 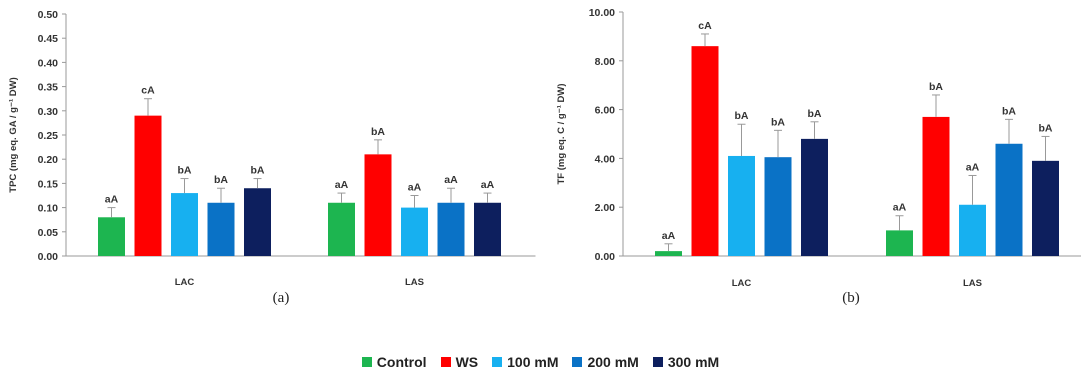 I want to click on legend-item-100-mm: 100 mM, so click(x=525, y=362).